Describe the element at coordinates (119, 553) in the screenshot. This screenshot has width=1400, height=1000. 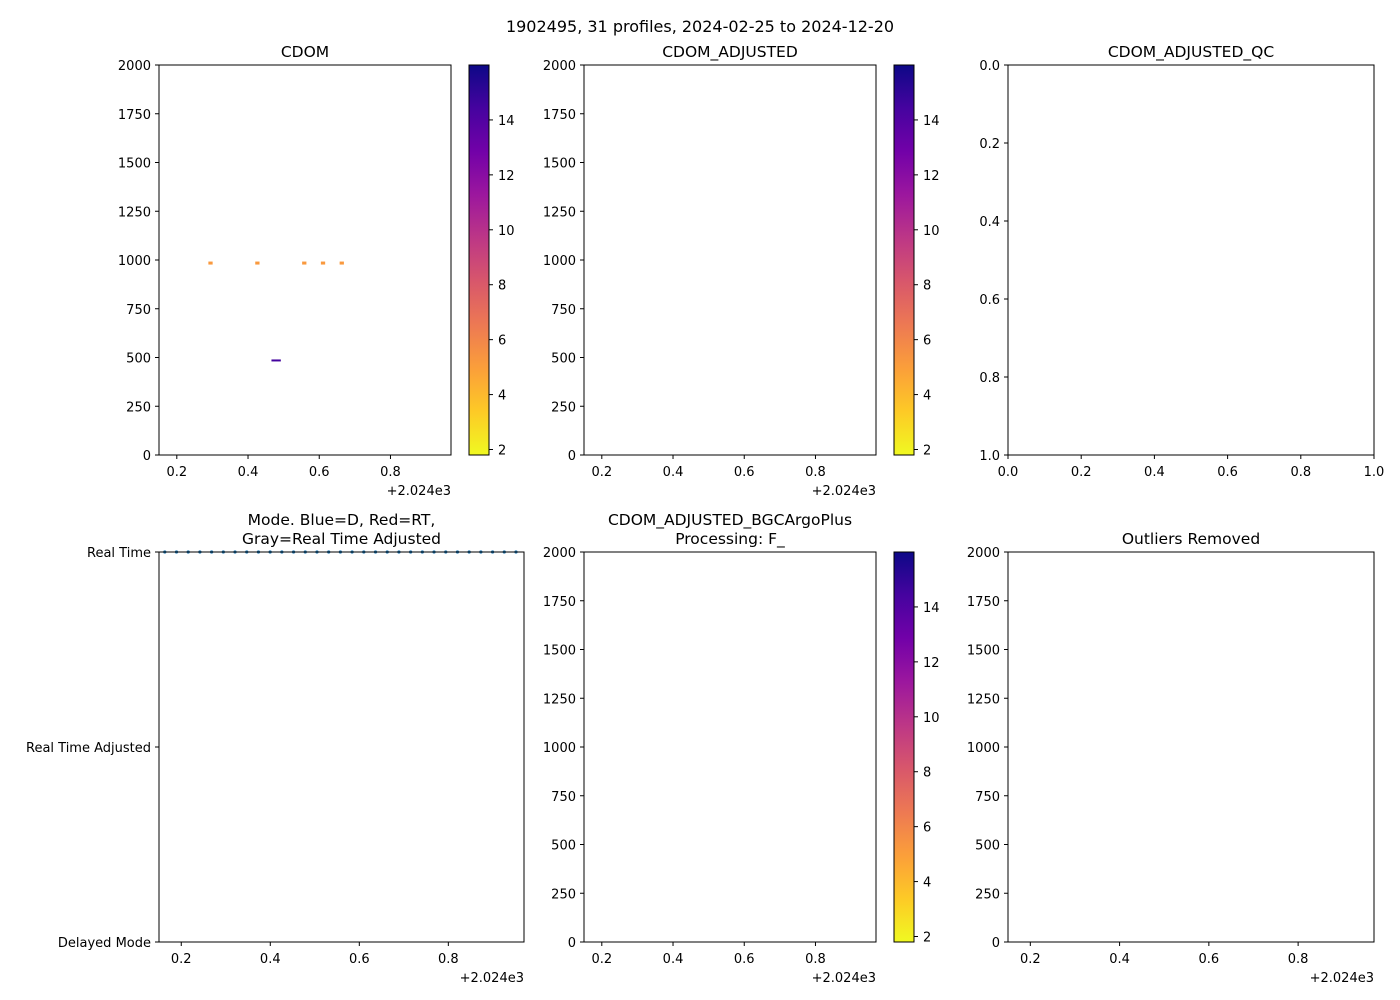
I see `y-tick-label: Real Time` at that location.